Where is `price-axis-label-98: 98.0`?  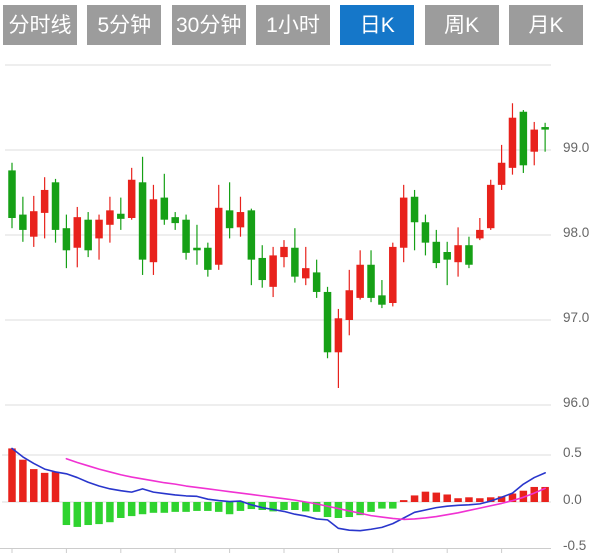
price-axis-label-98: 98.0 is located at coordinates (576, 232).